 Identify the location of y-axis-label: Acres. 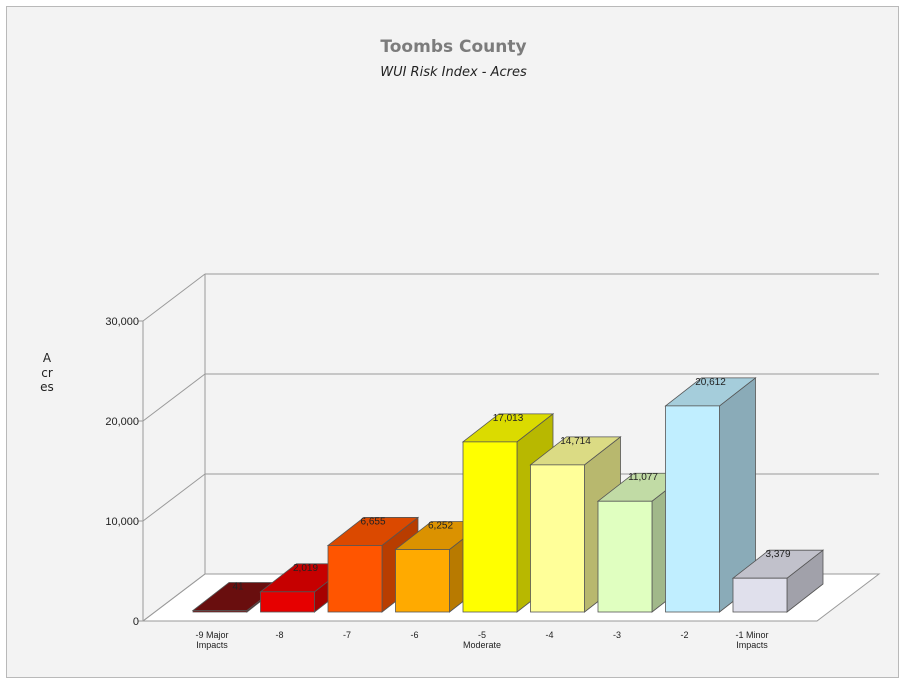
(47, 372).